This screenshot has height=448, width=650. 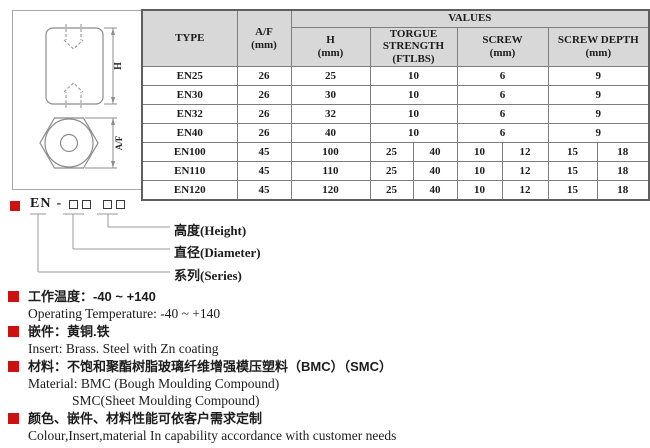 What do you see at coordinates (208, 275) in the screenshot?
I see `series-label: 系列(Series)` at bounding box center [208, 275].